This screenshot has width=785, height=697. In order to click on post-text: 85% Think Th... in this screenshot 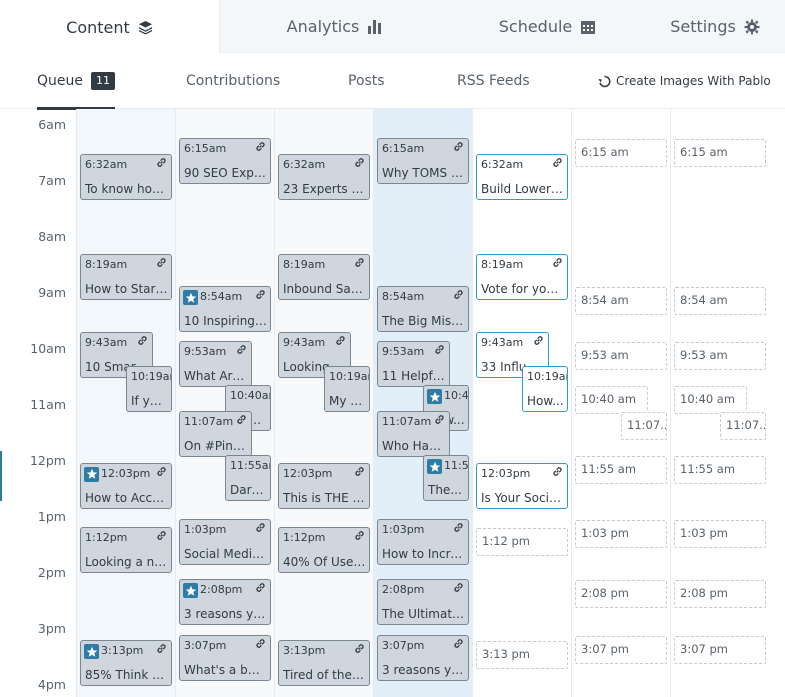, I will do `click(126, 675)`.